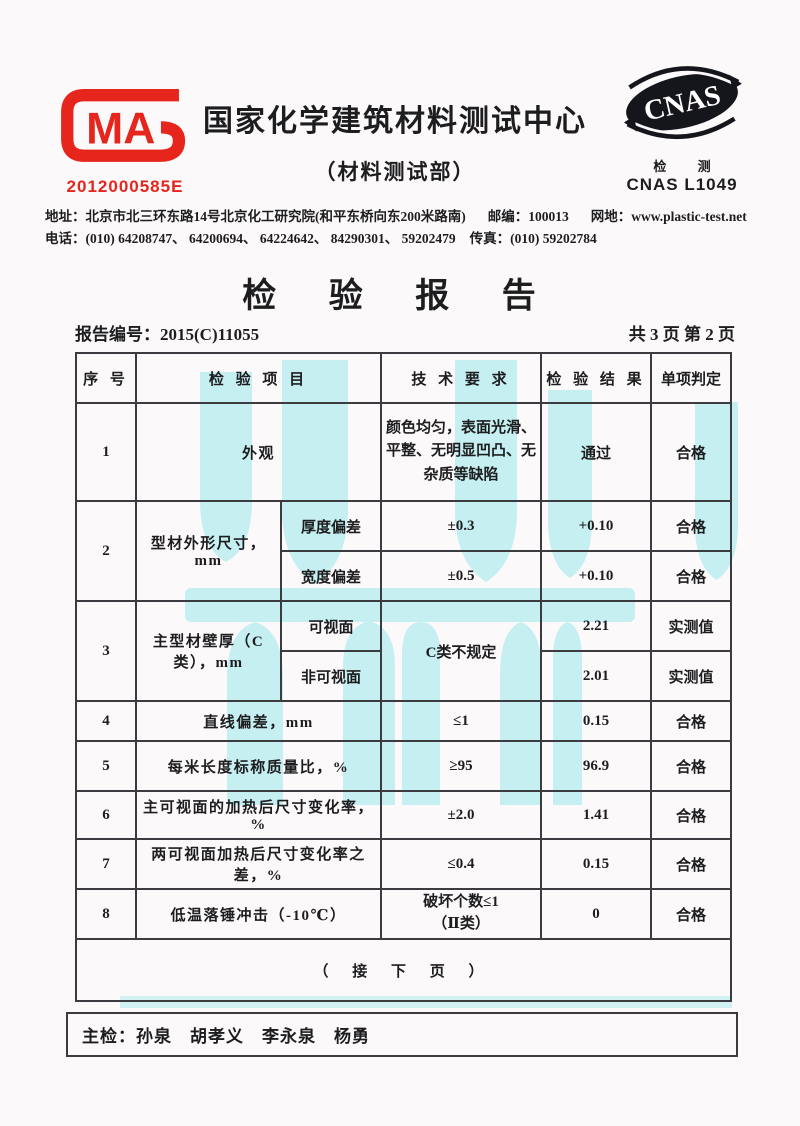  I want to click on table-row: 宽度偏差 ±0.5 +0.10 合格, so click(404, 576).